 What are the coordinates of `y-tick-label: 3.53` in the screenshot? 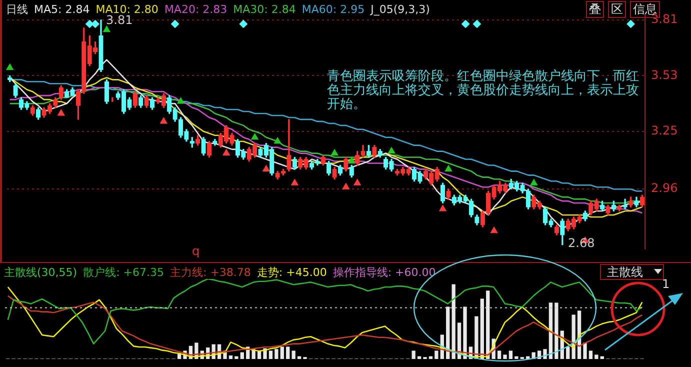 It's located at (664, 75).